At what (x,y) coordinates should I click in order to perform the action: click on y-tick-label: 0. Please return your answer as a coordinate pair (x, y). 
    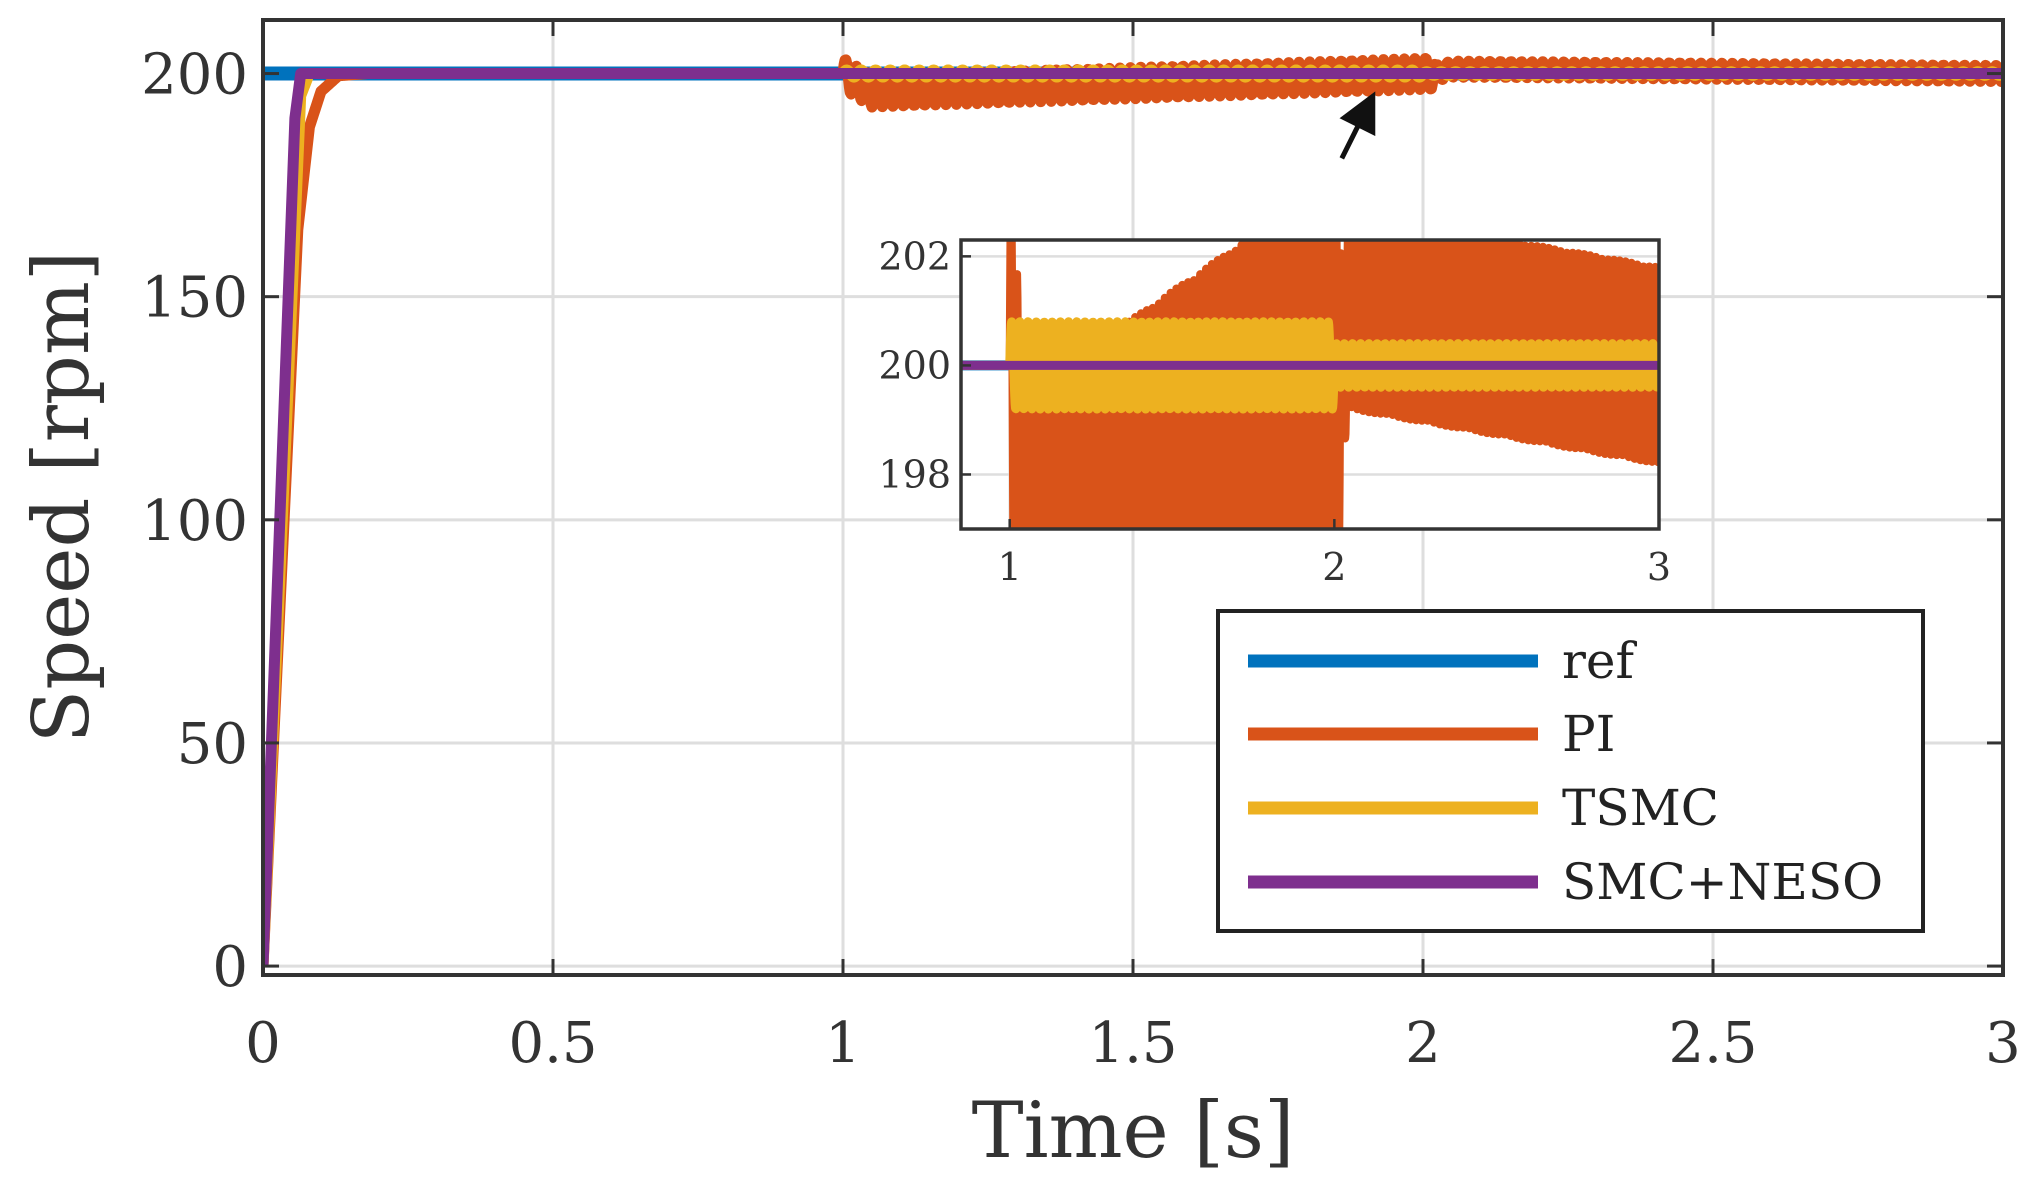
    Looking at the image, I should click on (230, 967).